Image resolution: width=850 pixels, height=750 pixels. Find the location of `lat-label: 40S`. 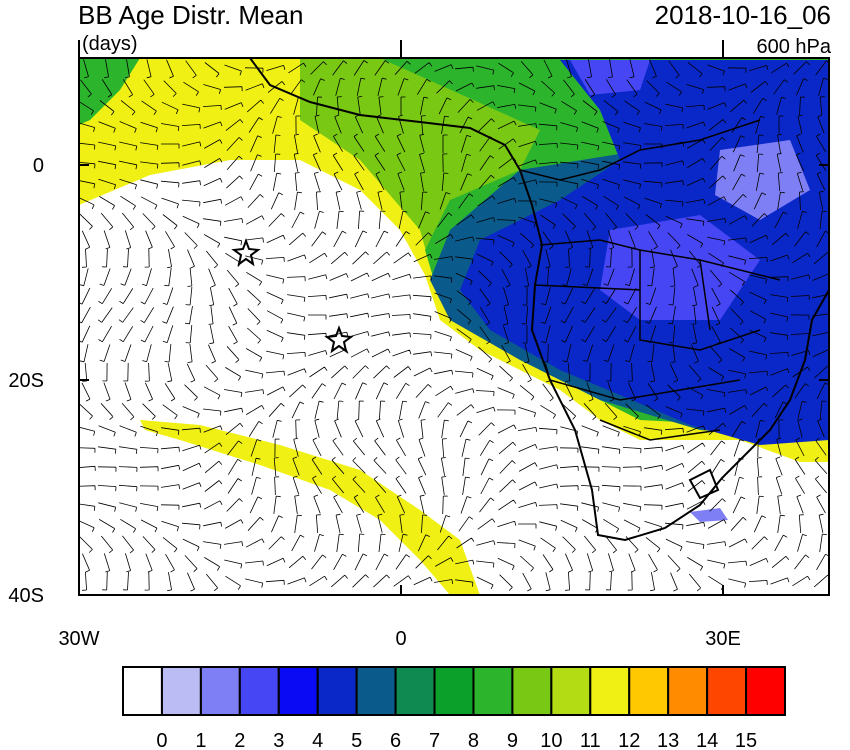

lat-label: 40S is located at coordinates (26, 596).